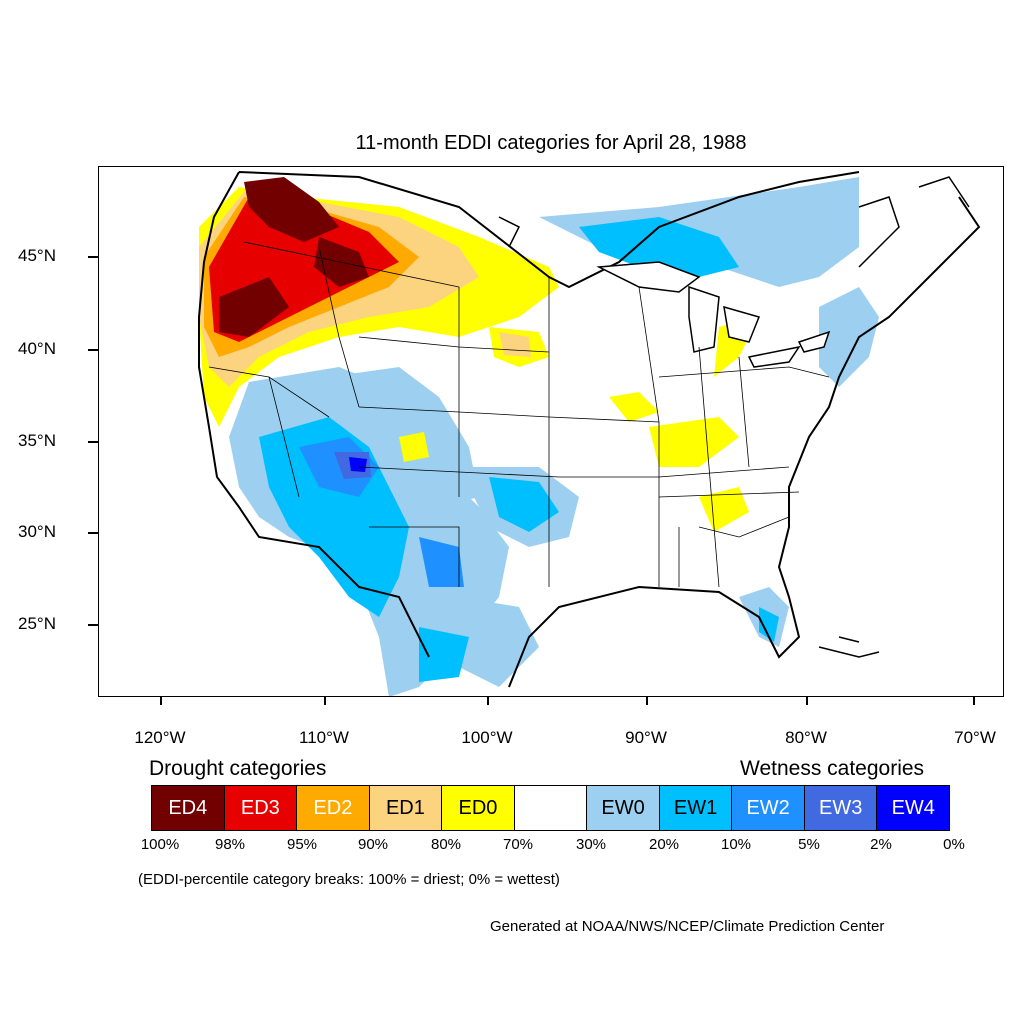 Image resolution: width=1024 pixels, height=1024 pixels. Describe the element at coordinates (954, 844) in the screenshot. I see `pct-break-0: 0%` at that location.